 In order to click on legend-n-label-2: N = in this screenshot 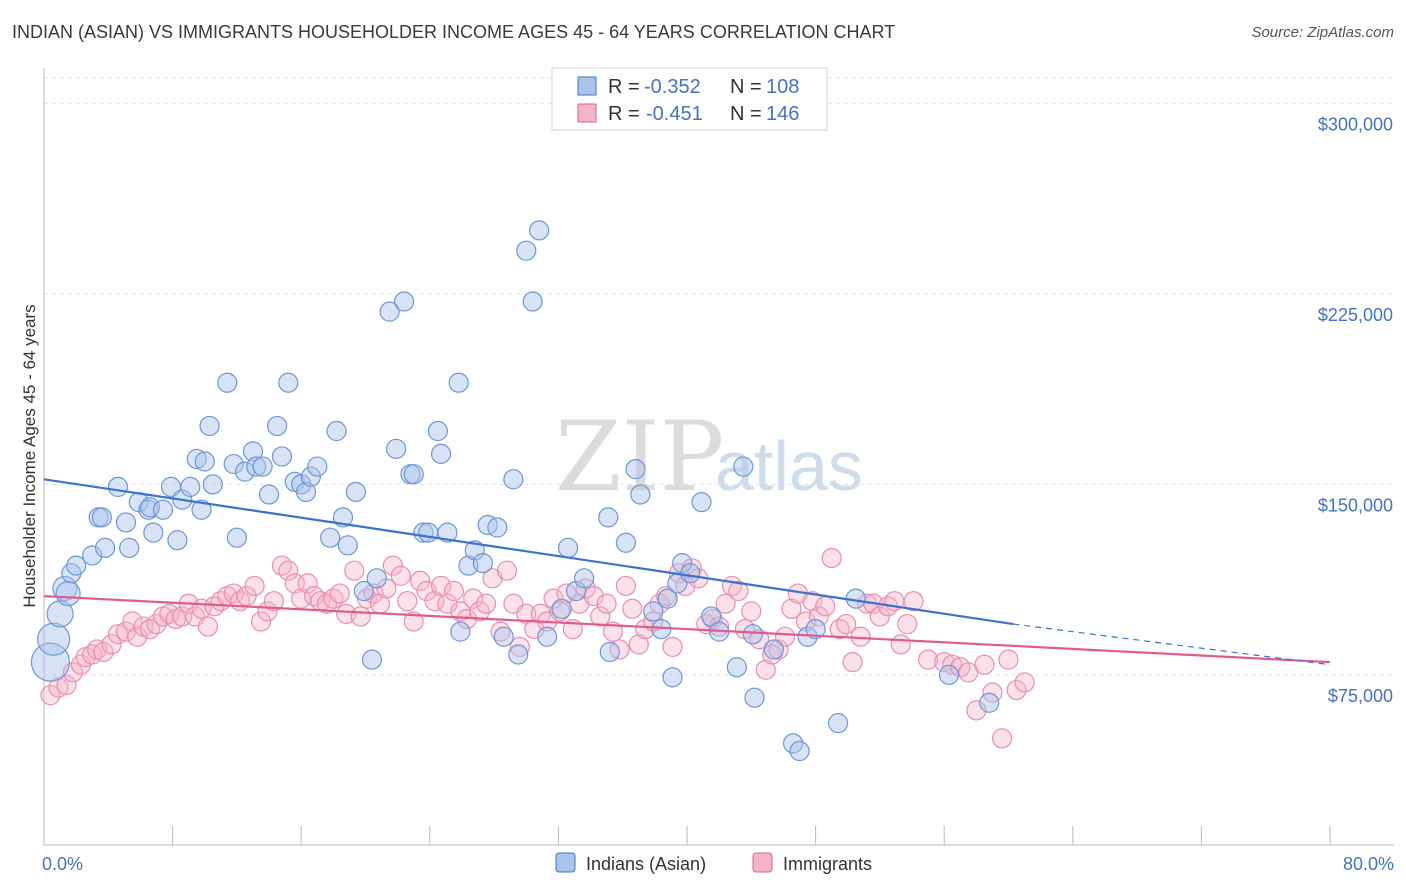, I will do `click(746, 114)`.